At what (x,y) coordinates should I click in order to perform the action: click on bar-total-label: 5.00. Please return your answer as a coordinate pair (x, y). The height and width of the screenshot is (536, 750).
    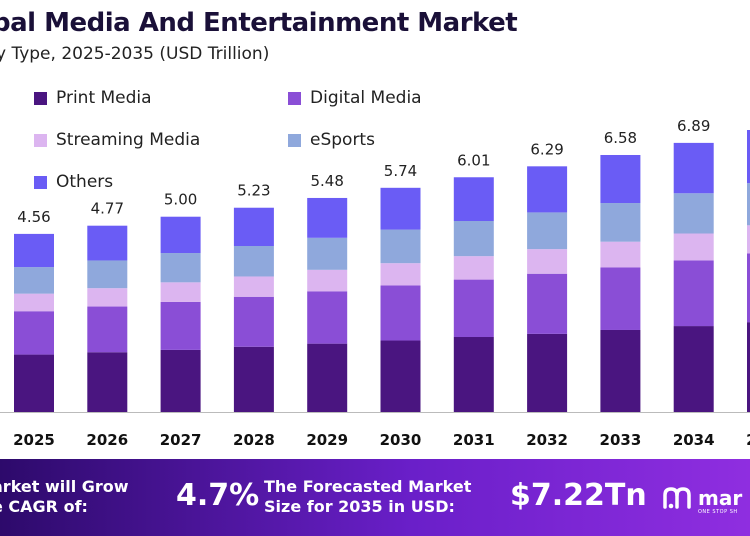
    Looking at the image, I should click on (180, 200).